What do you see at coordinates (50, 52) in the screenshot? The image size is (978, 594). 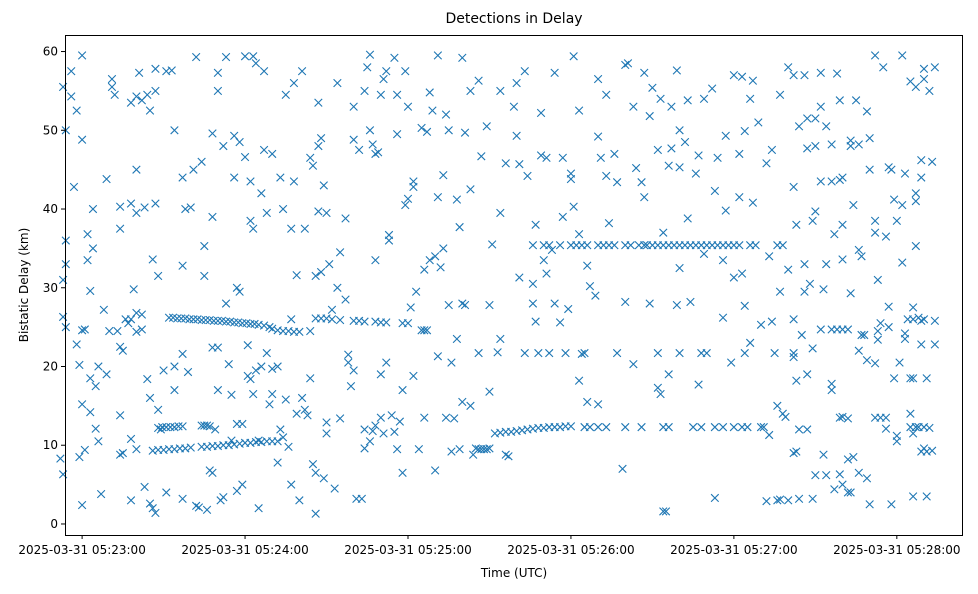 I see `y-tick-label: 60` at bounding box center [50, 52].